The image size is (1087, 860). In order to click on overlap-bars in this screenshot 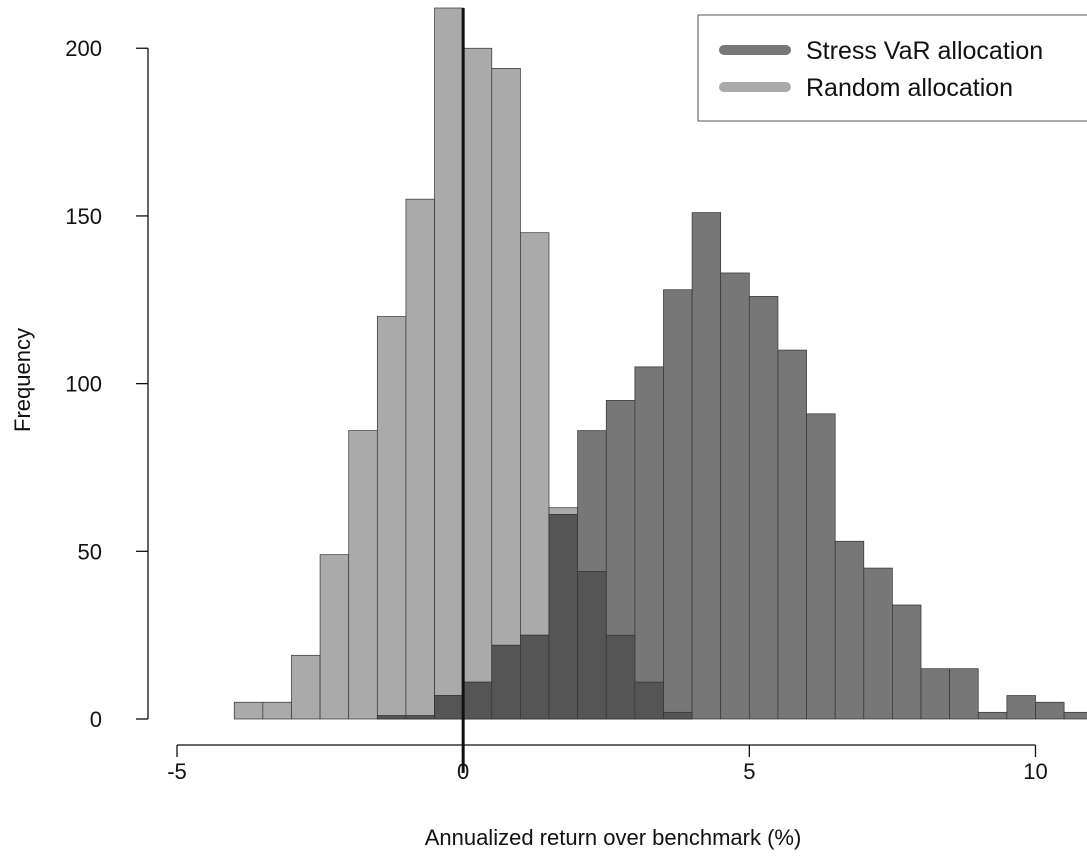, I will do `click(534, 617)`.